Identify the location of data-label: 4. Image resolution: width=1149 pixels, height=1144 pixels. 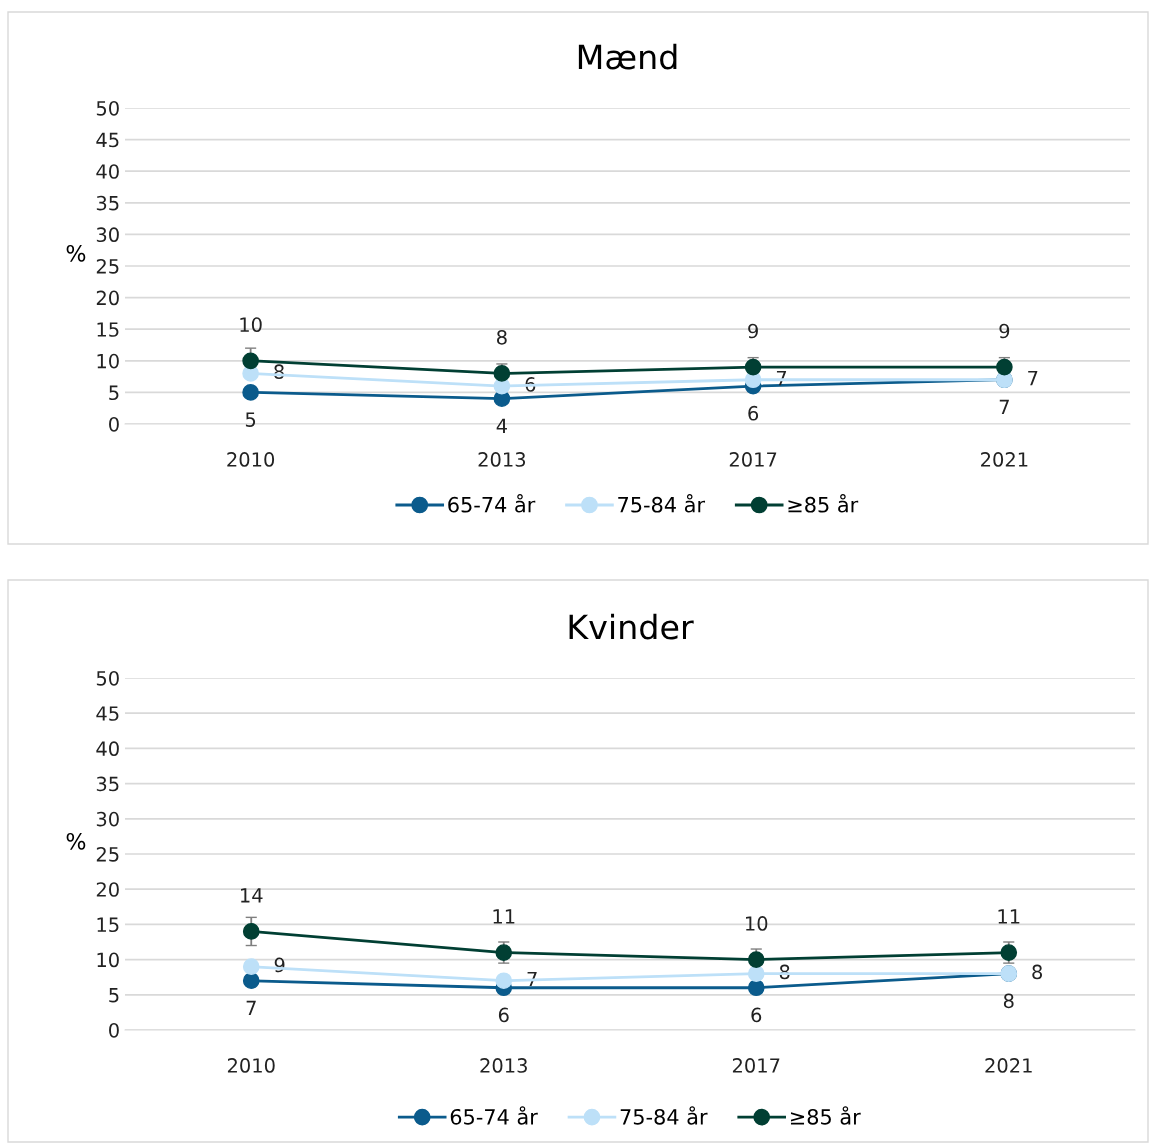
(501, 425).